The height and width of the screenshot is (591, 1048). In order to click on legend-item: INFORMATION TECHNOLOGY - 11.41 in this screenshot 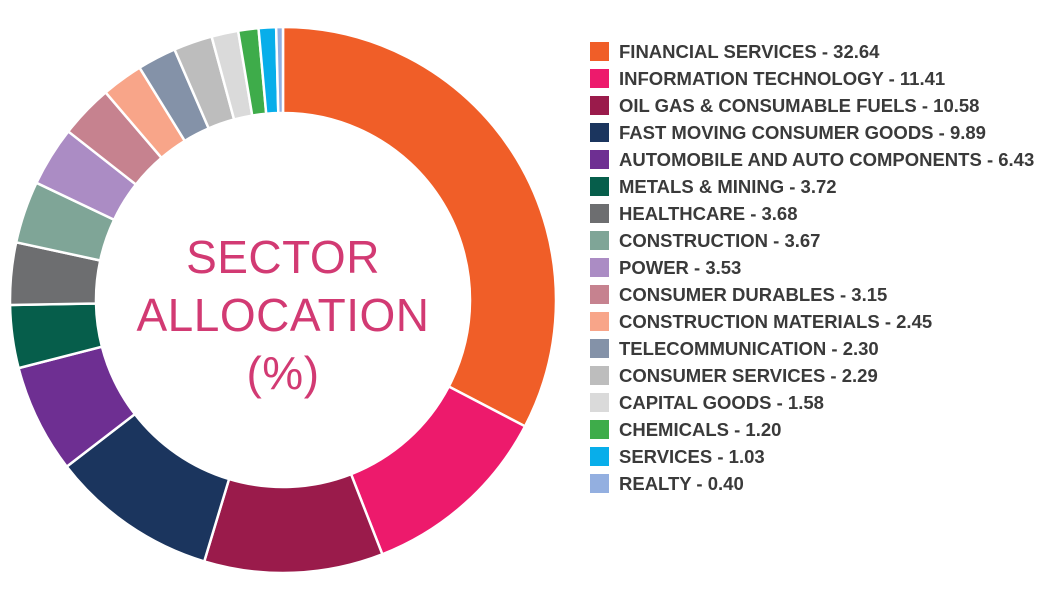, I will do `click(815, 78)`.